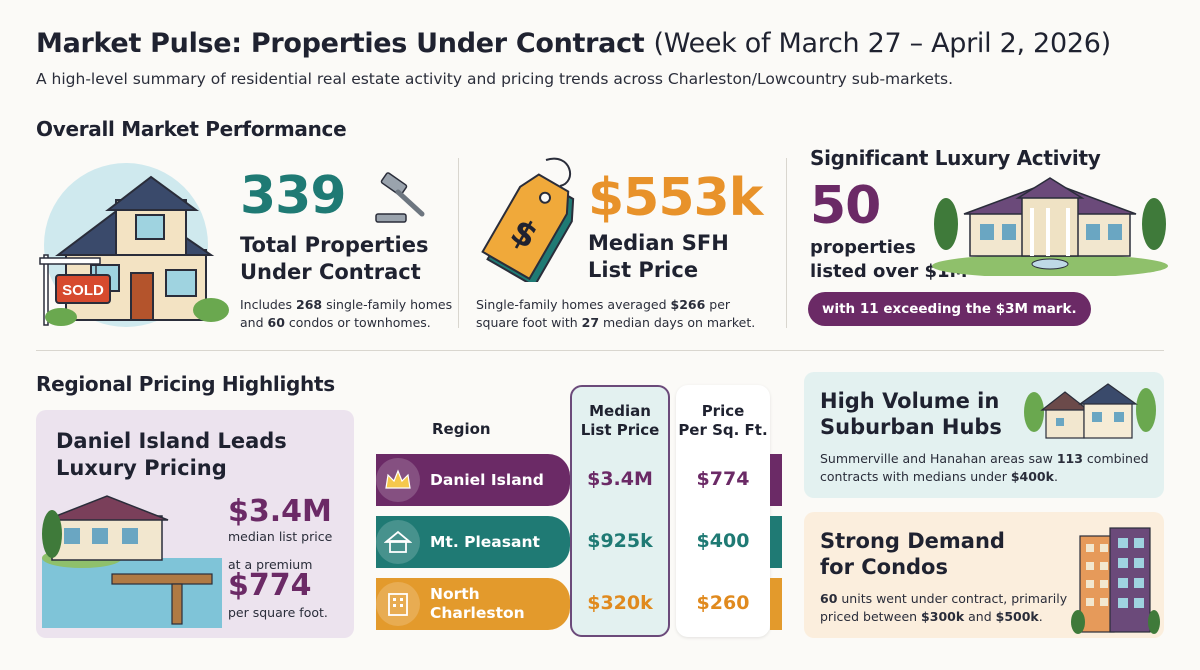  I want to click on median-sfh-value: $553k, so click(675, 198).